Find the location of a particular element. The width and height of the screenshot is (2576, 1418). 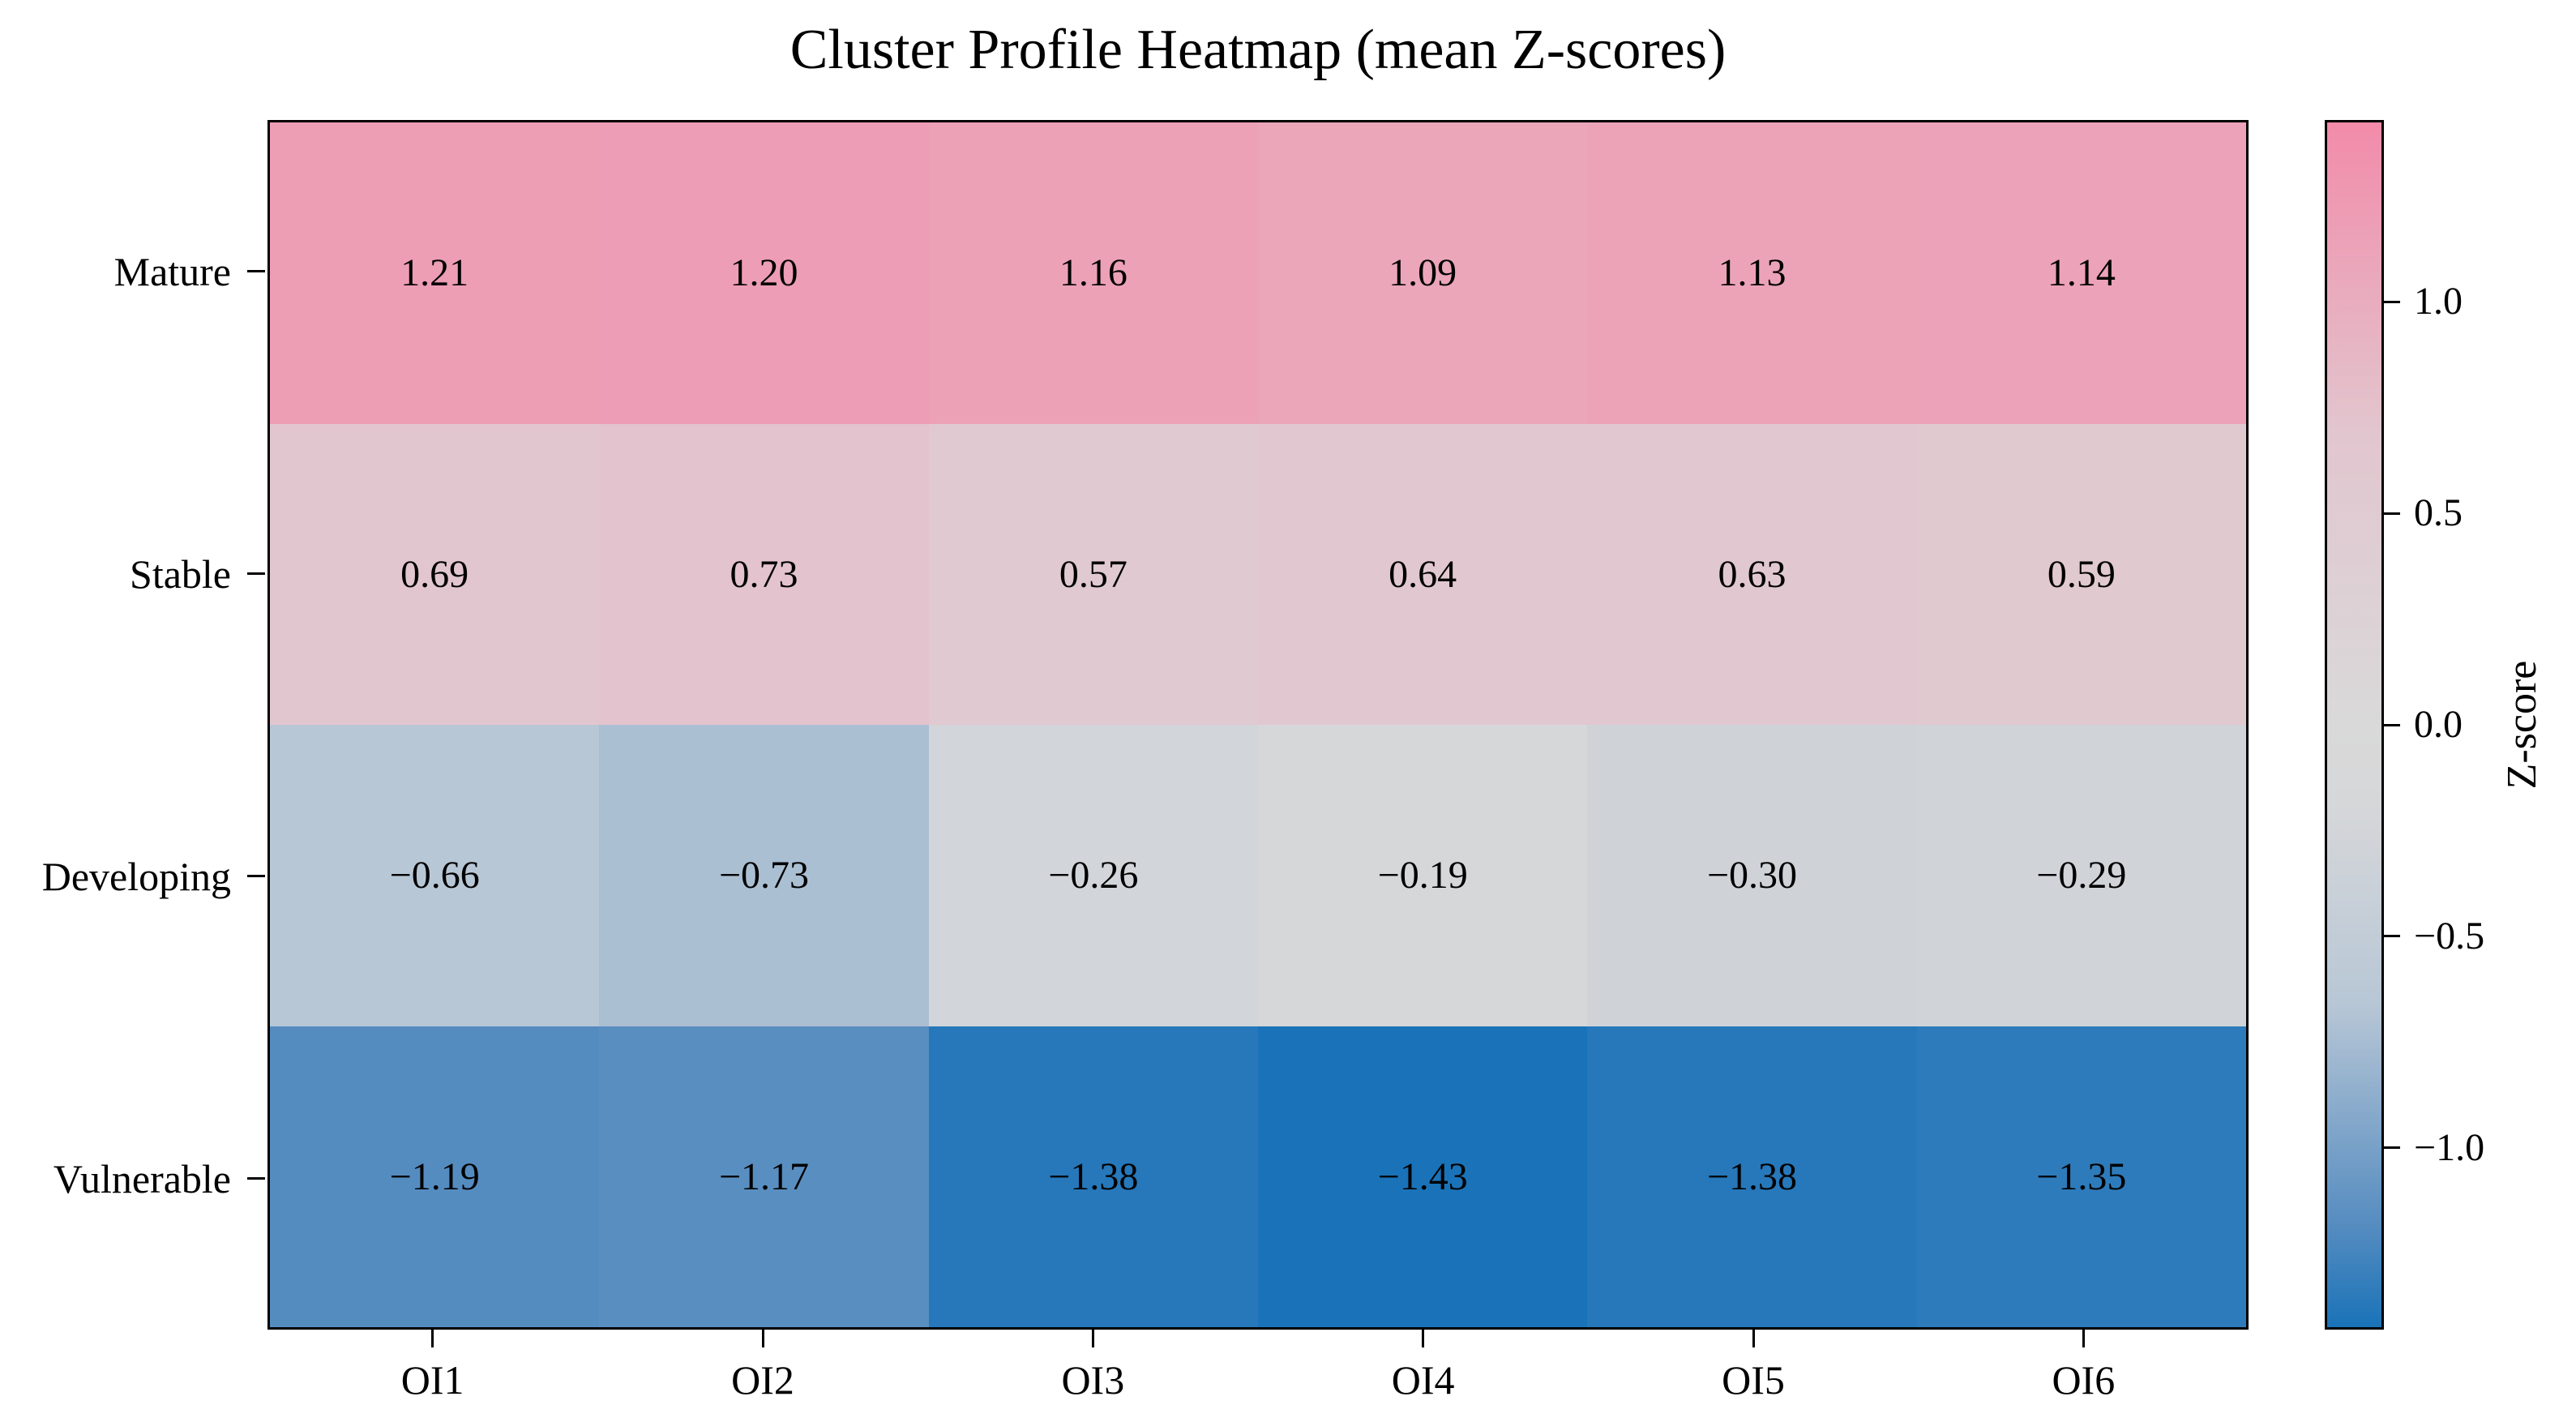

y-axis-label-Stable: Stable is located at coordinates (180, 573).